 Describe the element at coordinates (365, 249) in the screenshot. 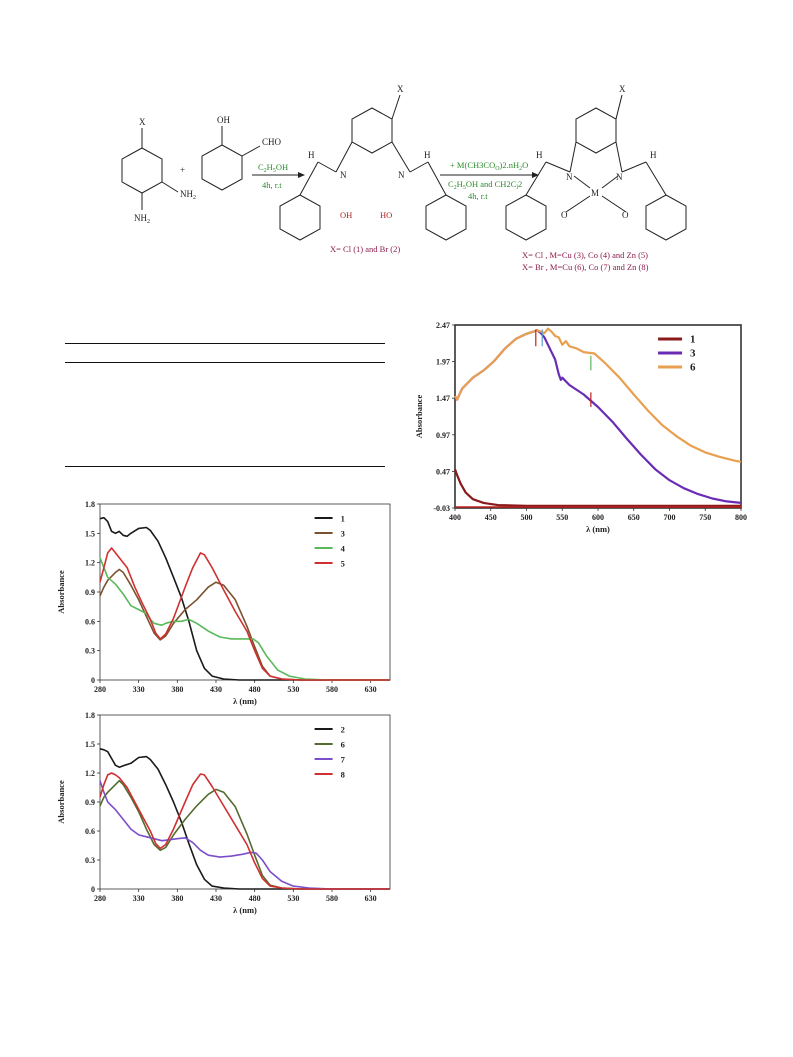

I see `ligand-caption: X= Cl (1) and Br (2)` at that location.